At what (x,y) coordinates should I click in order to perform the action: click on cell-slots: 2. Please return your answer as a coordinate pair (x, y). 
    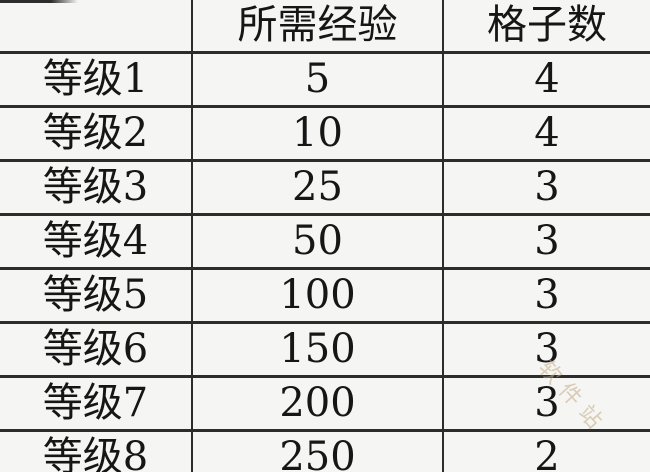
    Looking at the image, I should click on (546, 450).